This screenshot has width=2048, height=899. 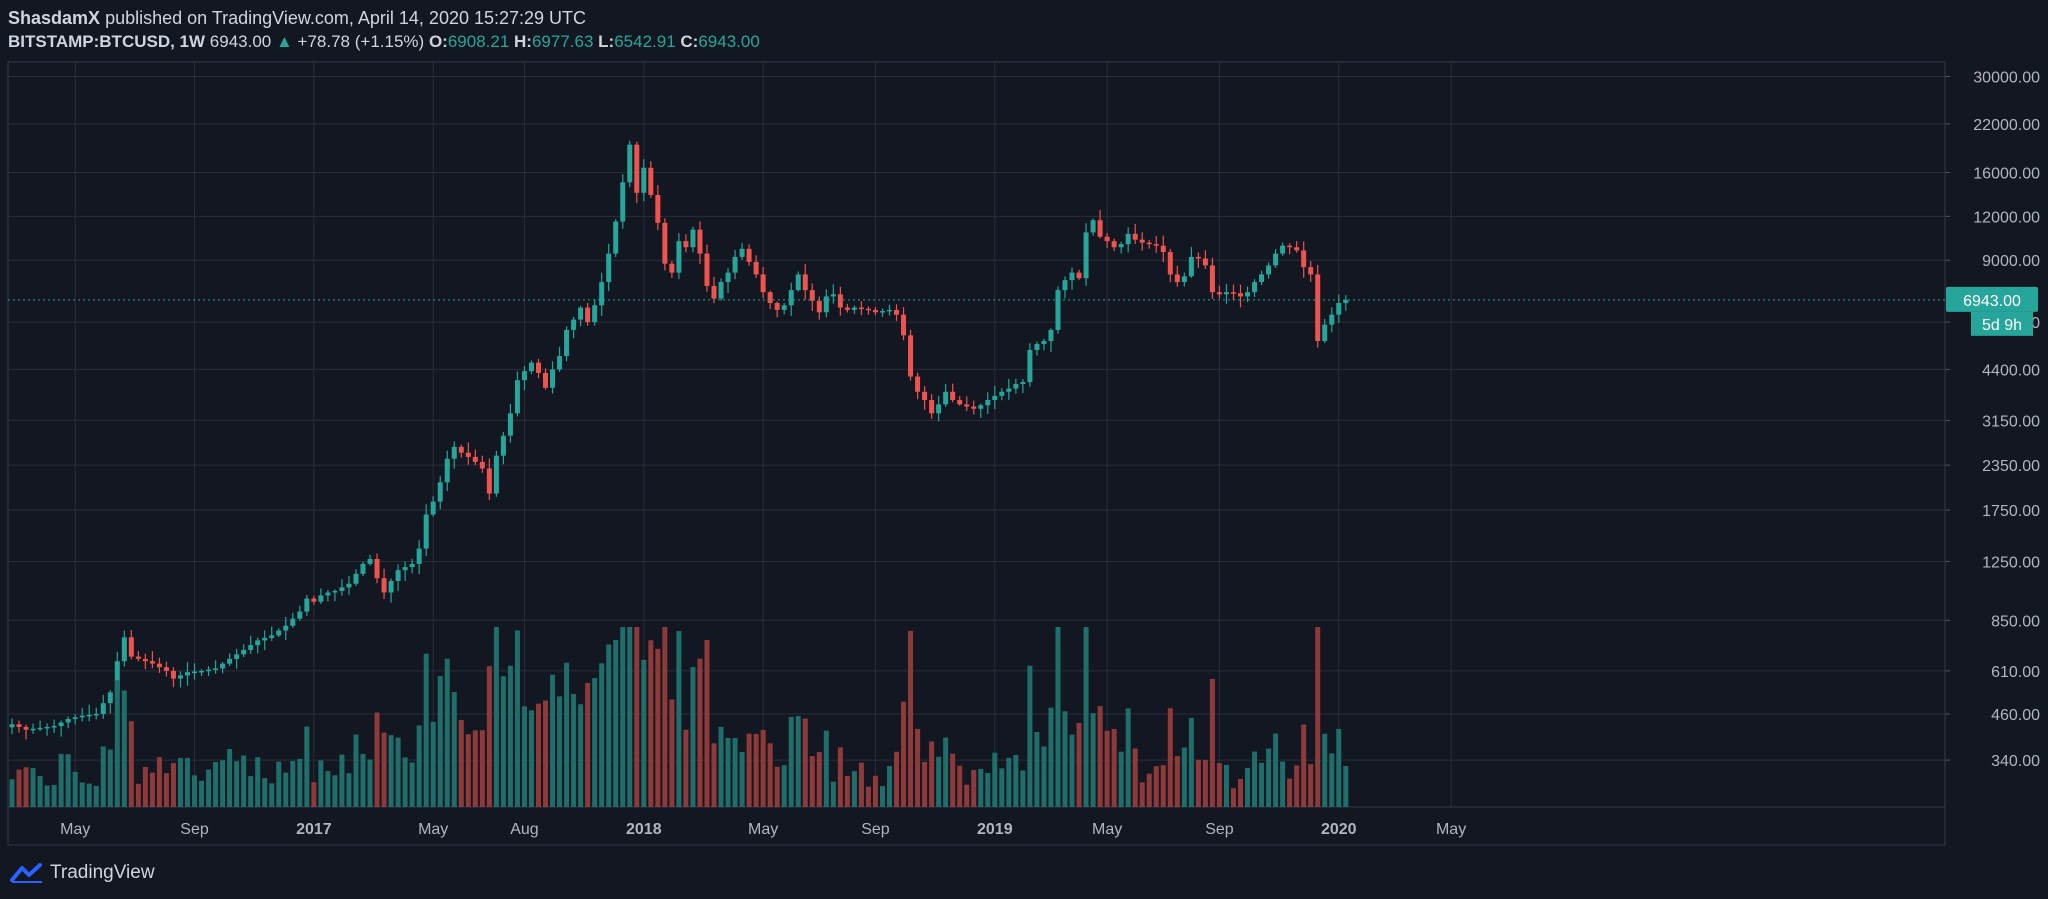 I want to click on symbol-label: BITSTAMP:BTCUSD, 1W, so click(x=107, y=41).